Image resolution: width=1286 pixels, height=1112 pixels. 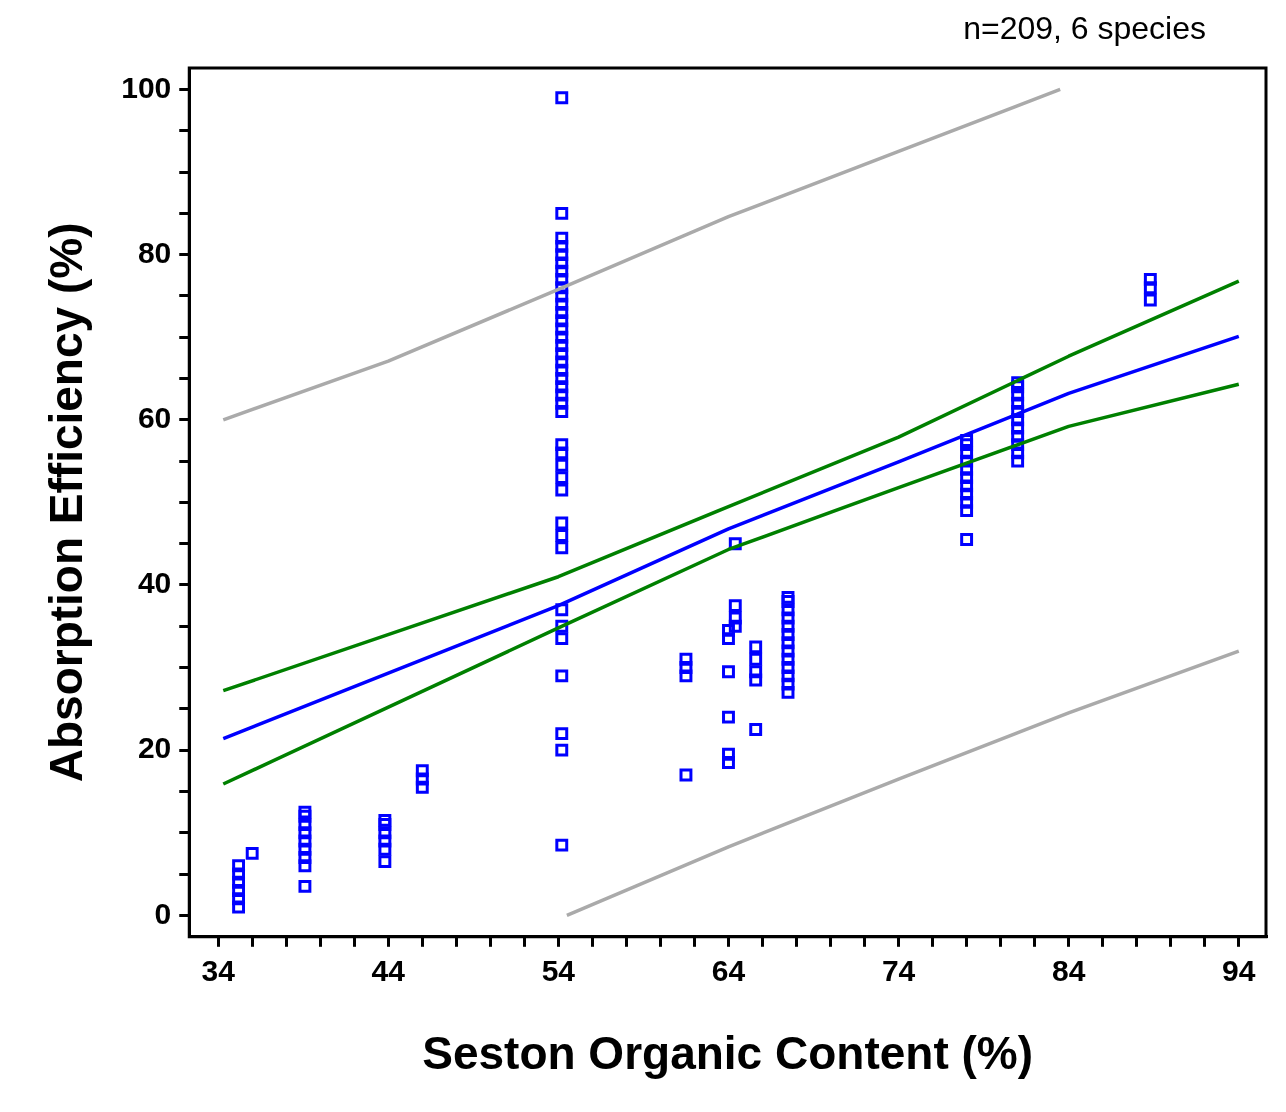 What do you see at coordinates (163, 913) in the screenshot?
I see `y-tick-label: 0` at bounding box center [163, 913].